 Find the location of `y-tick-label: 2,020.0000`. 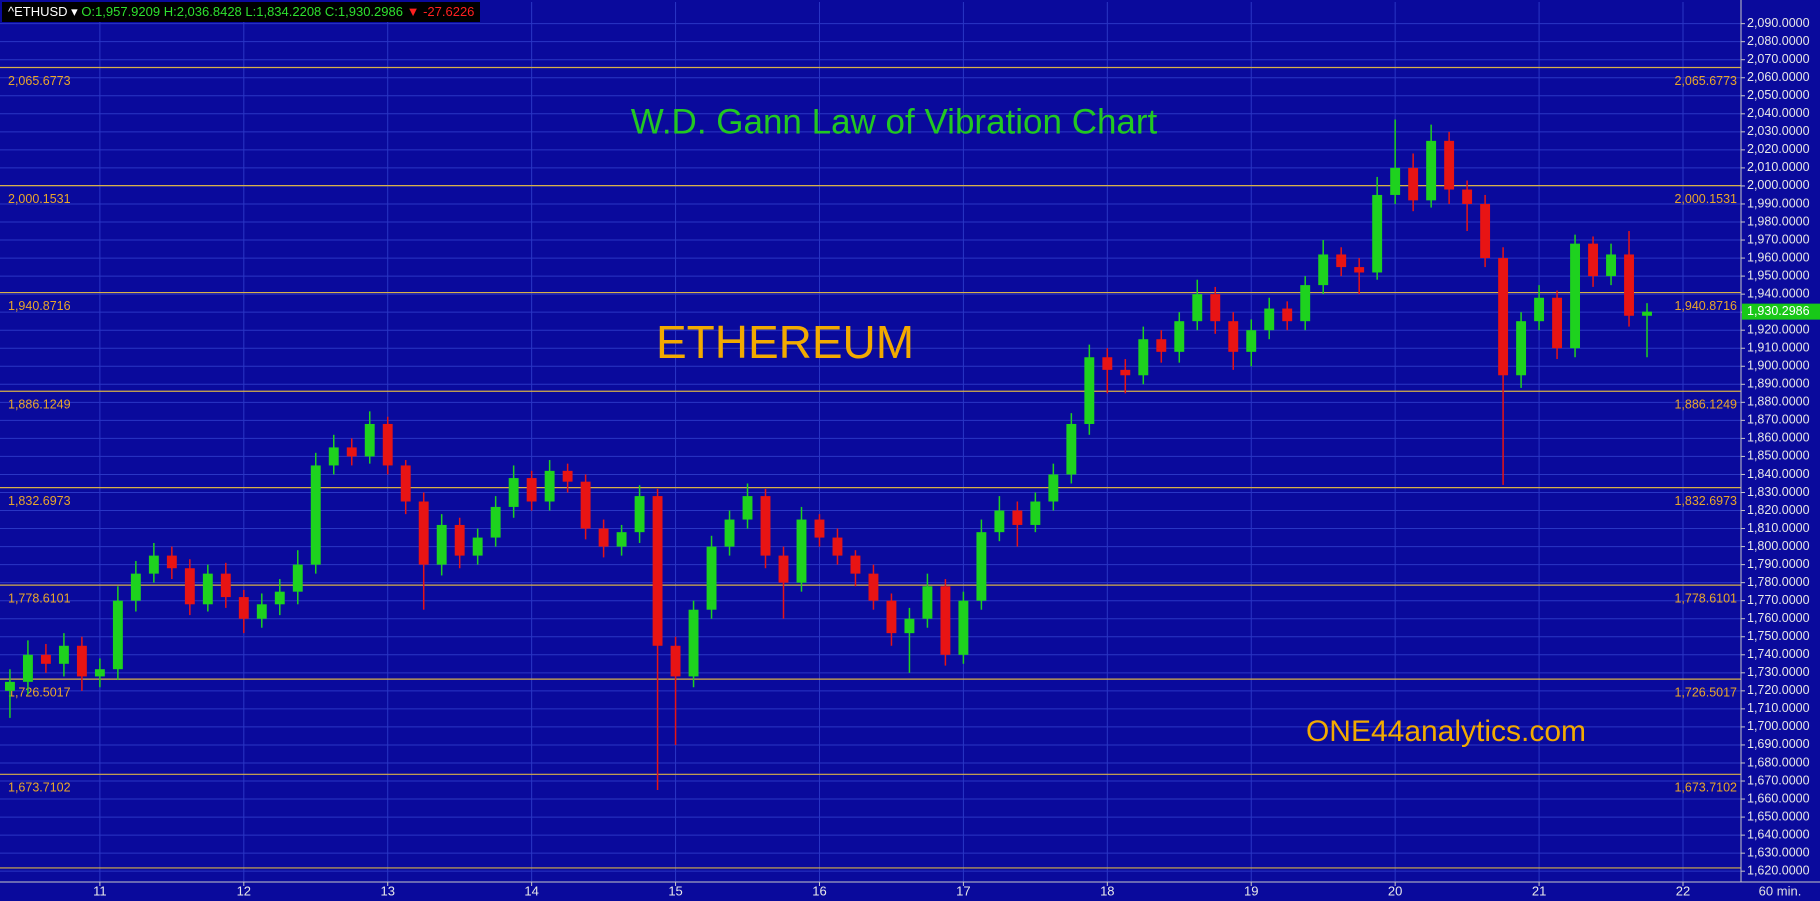

y-tick-label: 2,020.0000 is located at coordinates (1778, 149).